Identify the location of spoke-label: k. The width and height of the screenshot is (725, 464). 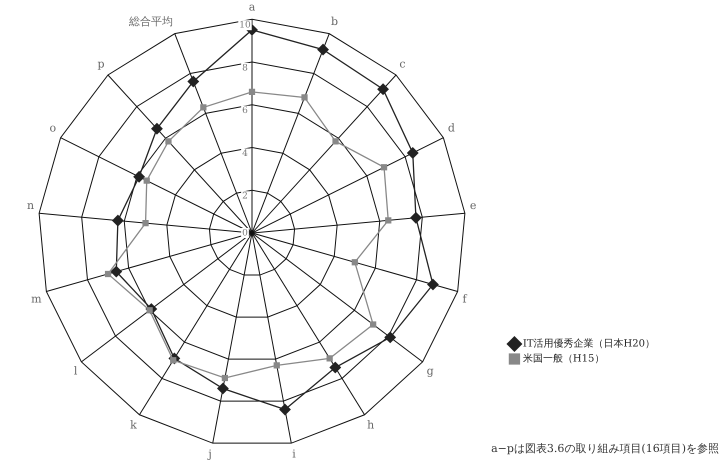
(134, 425).